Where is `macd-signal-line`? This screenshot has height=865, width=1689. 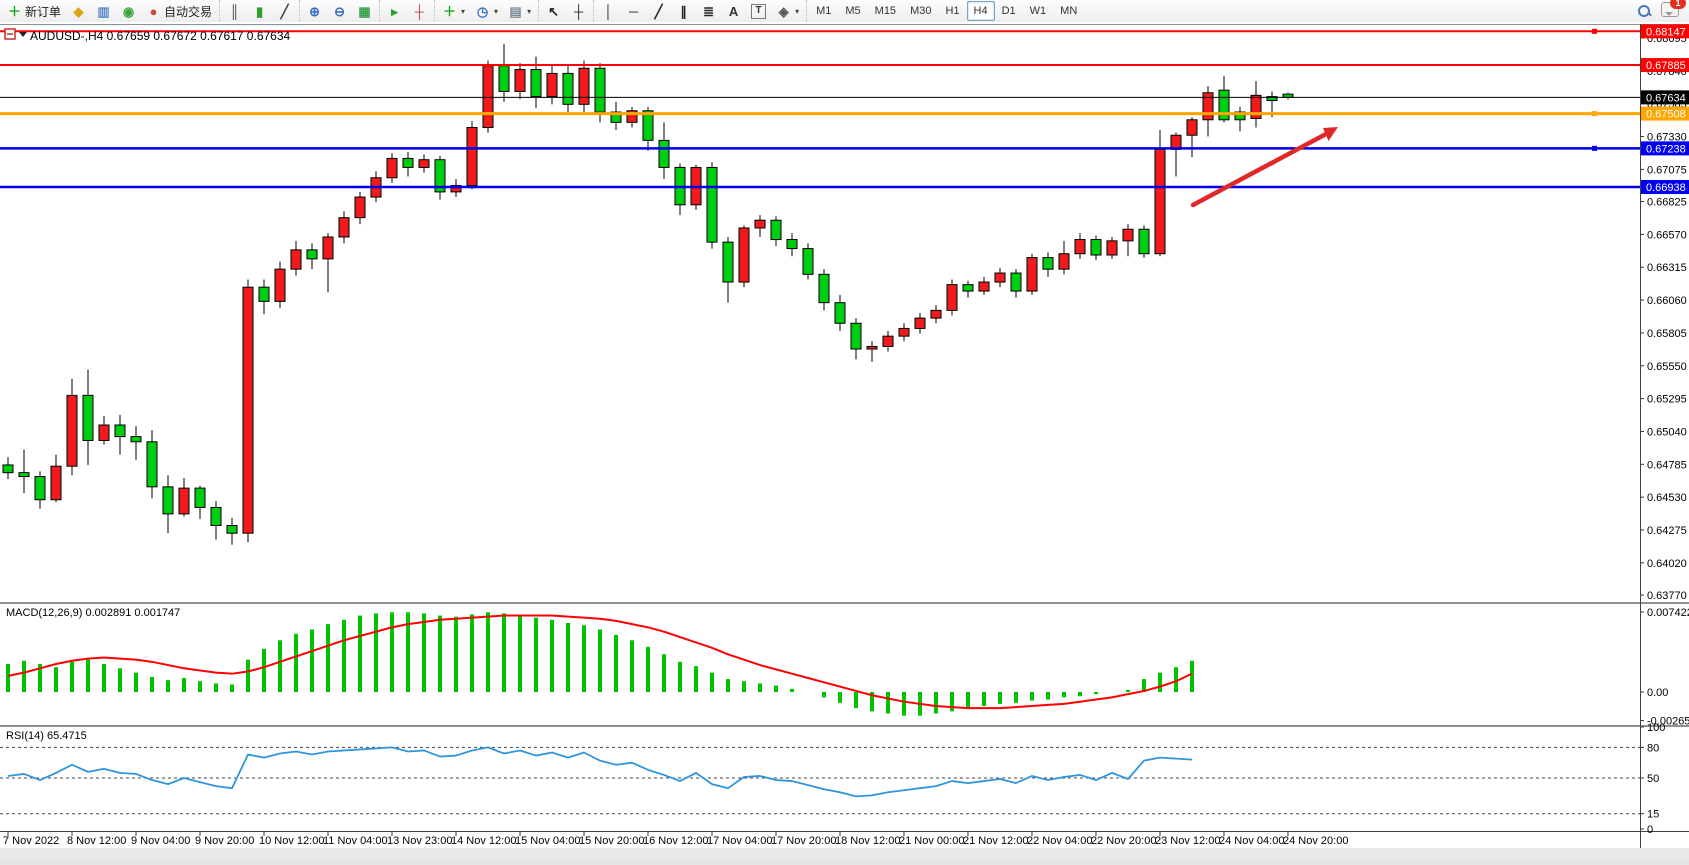 macd-signal-line is located at coordinates (600, 662).